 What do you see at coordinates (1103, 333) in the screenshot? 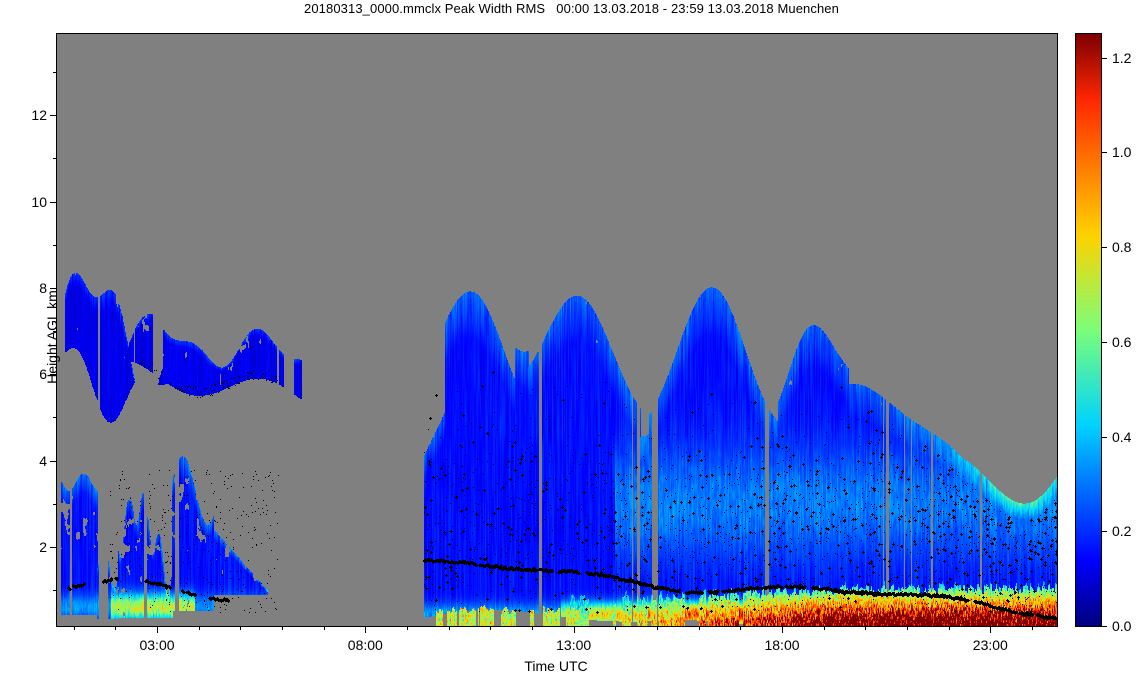
I see `colorbar: 0.0 0.2 0.4 0.6 0.8 1.0 1.2` at bounding box center [1103, 333].